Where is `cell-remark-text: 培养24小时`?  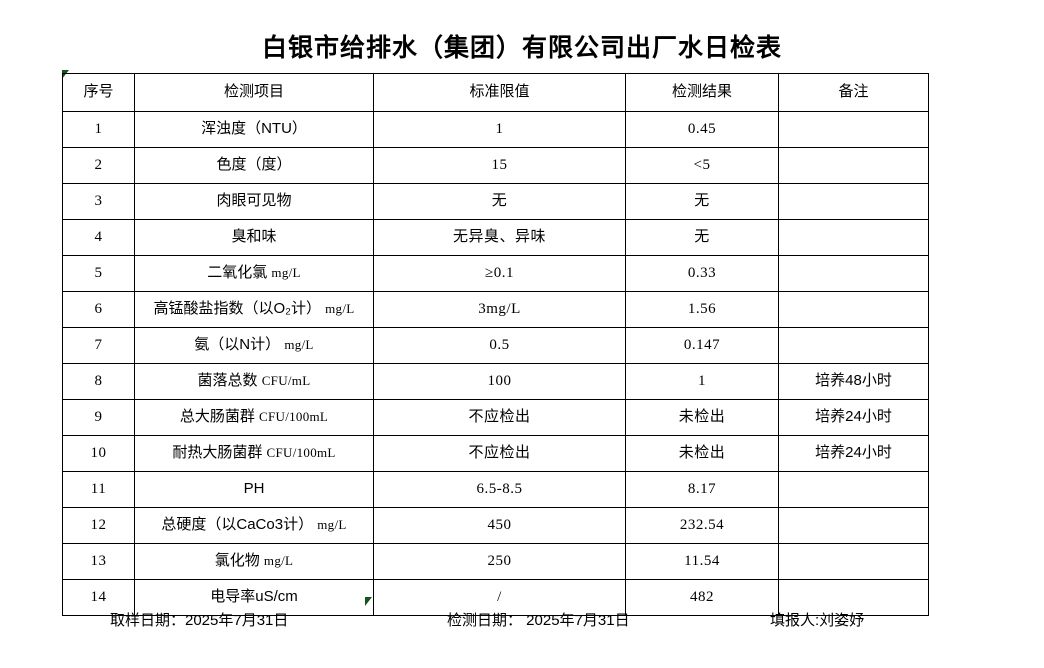
cell-remark-text: 培养24小时 is located at coordinates (853, 453).